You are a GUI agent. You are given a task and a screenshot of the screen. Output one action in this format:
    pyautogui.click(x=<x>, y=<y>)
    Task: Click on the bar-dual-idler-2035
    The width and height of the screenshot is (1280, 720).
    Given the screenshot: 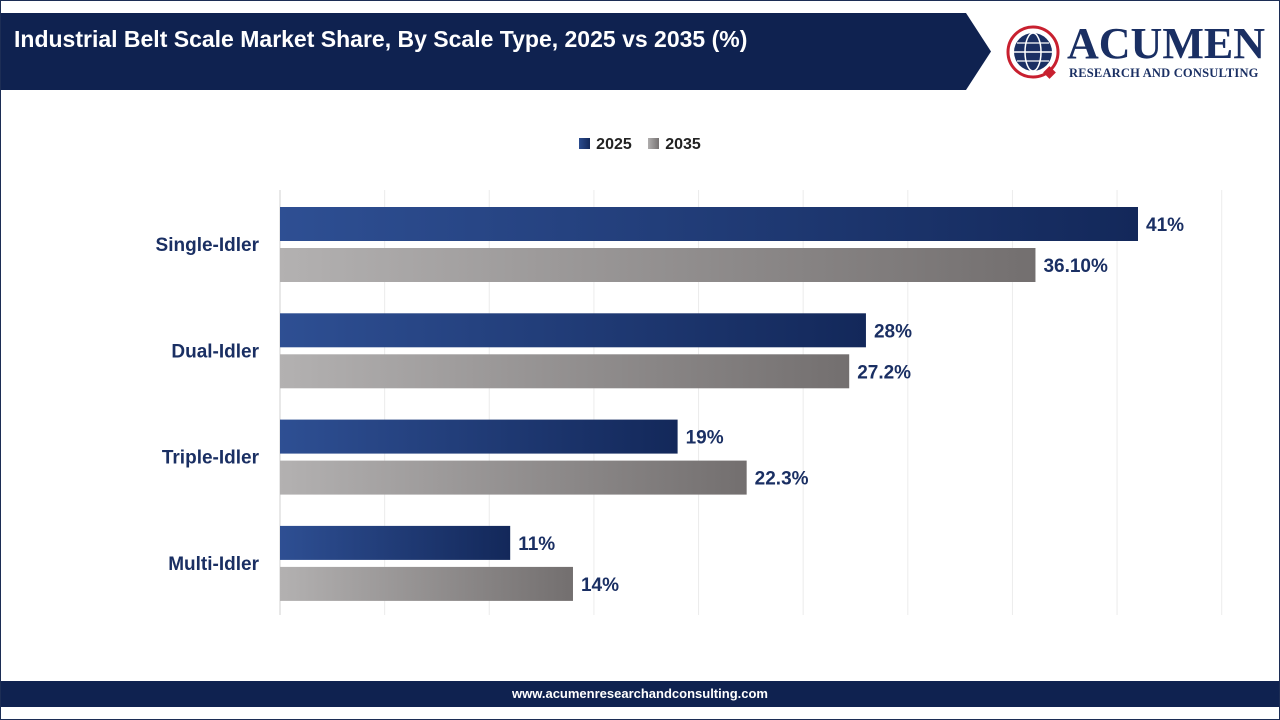 What is the action you would take?
    pyautogui.click(x=565, y=371)
    